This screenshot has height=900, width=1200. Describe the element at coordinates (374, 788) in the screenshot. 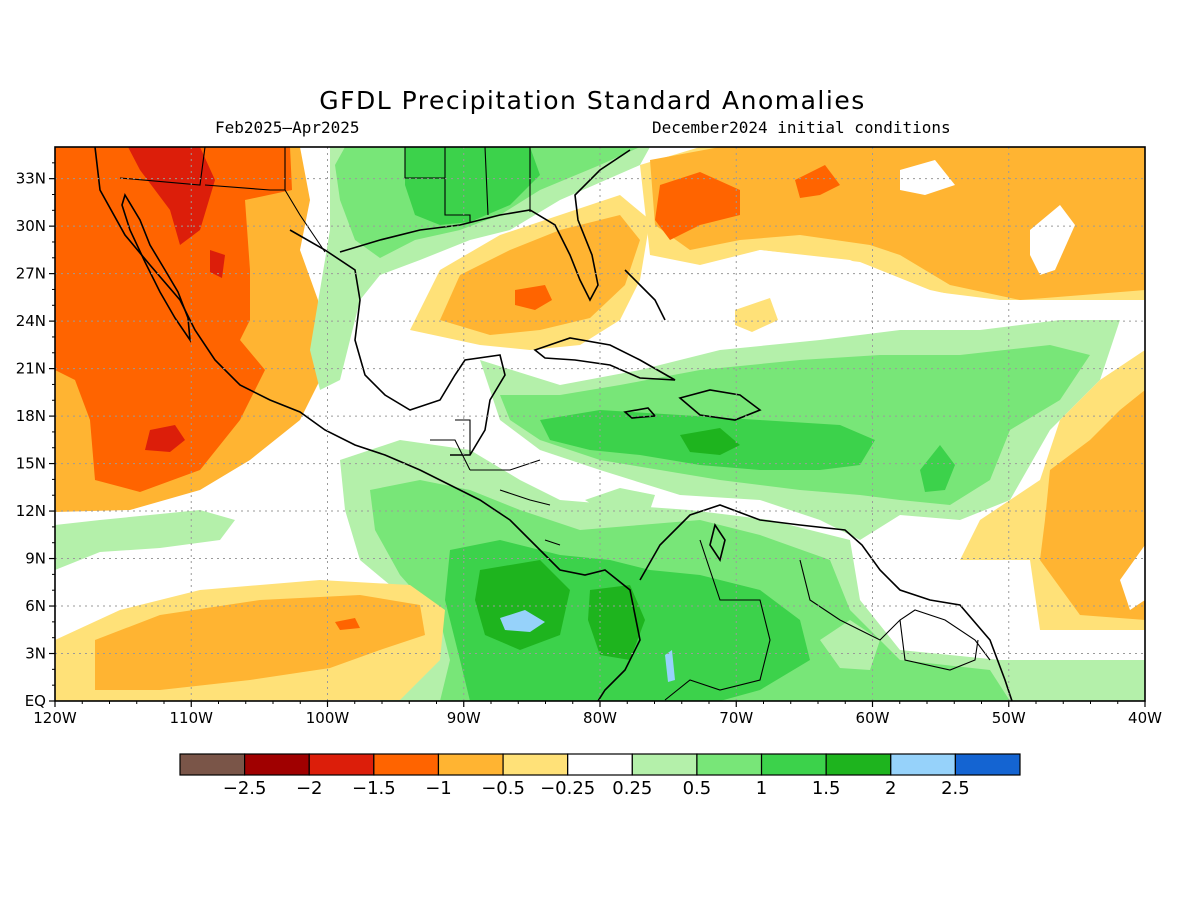

I see `colorbar-label: −1.5` at that location.